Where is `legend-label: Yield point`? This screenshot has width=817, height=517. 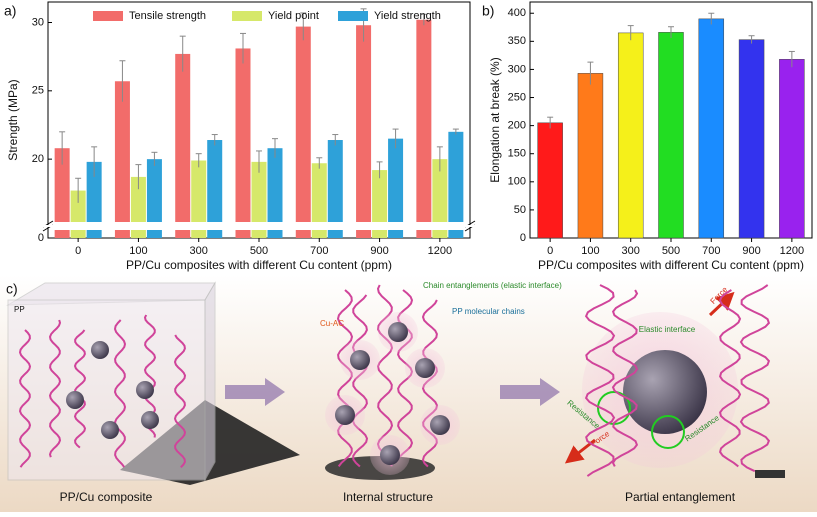 legend-label: Yield point is located at coordinates (293, 16).